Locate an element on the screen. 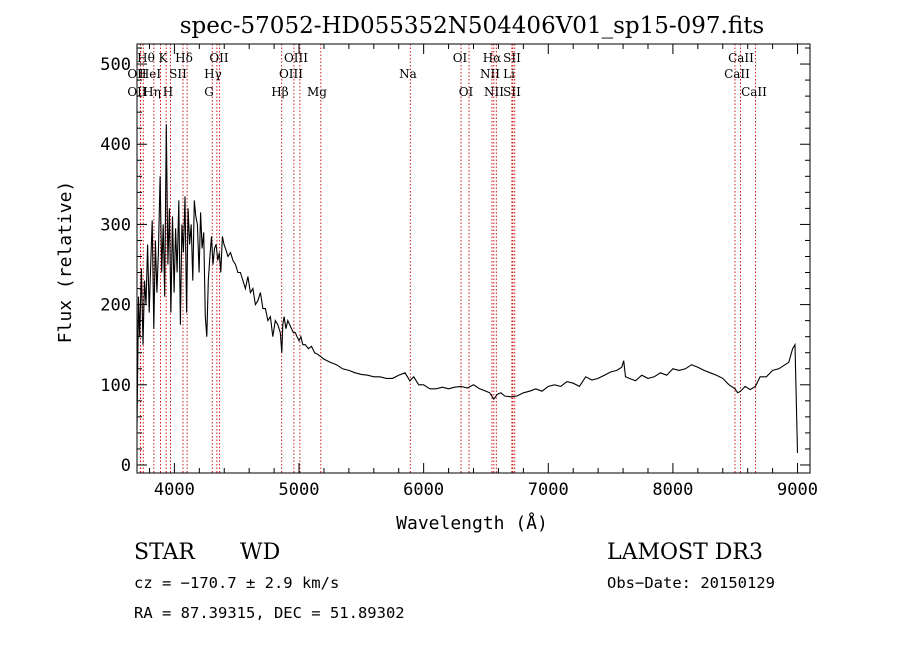 The image size is (900, 649). line-label-na: Na is located at coordinates (408, 74).